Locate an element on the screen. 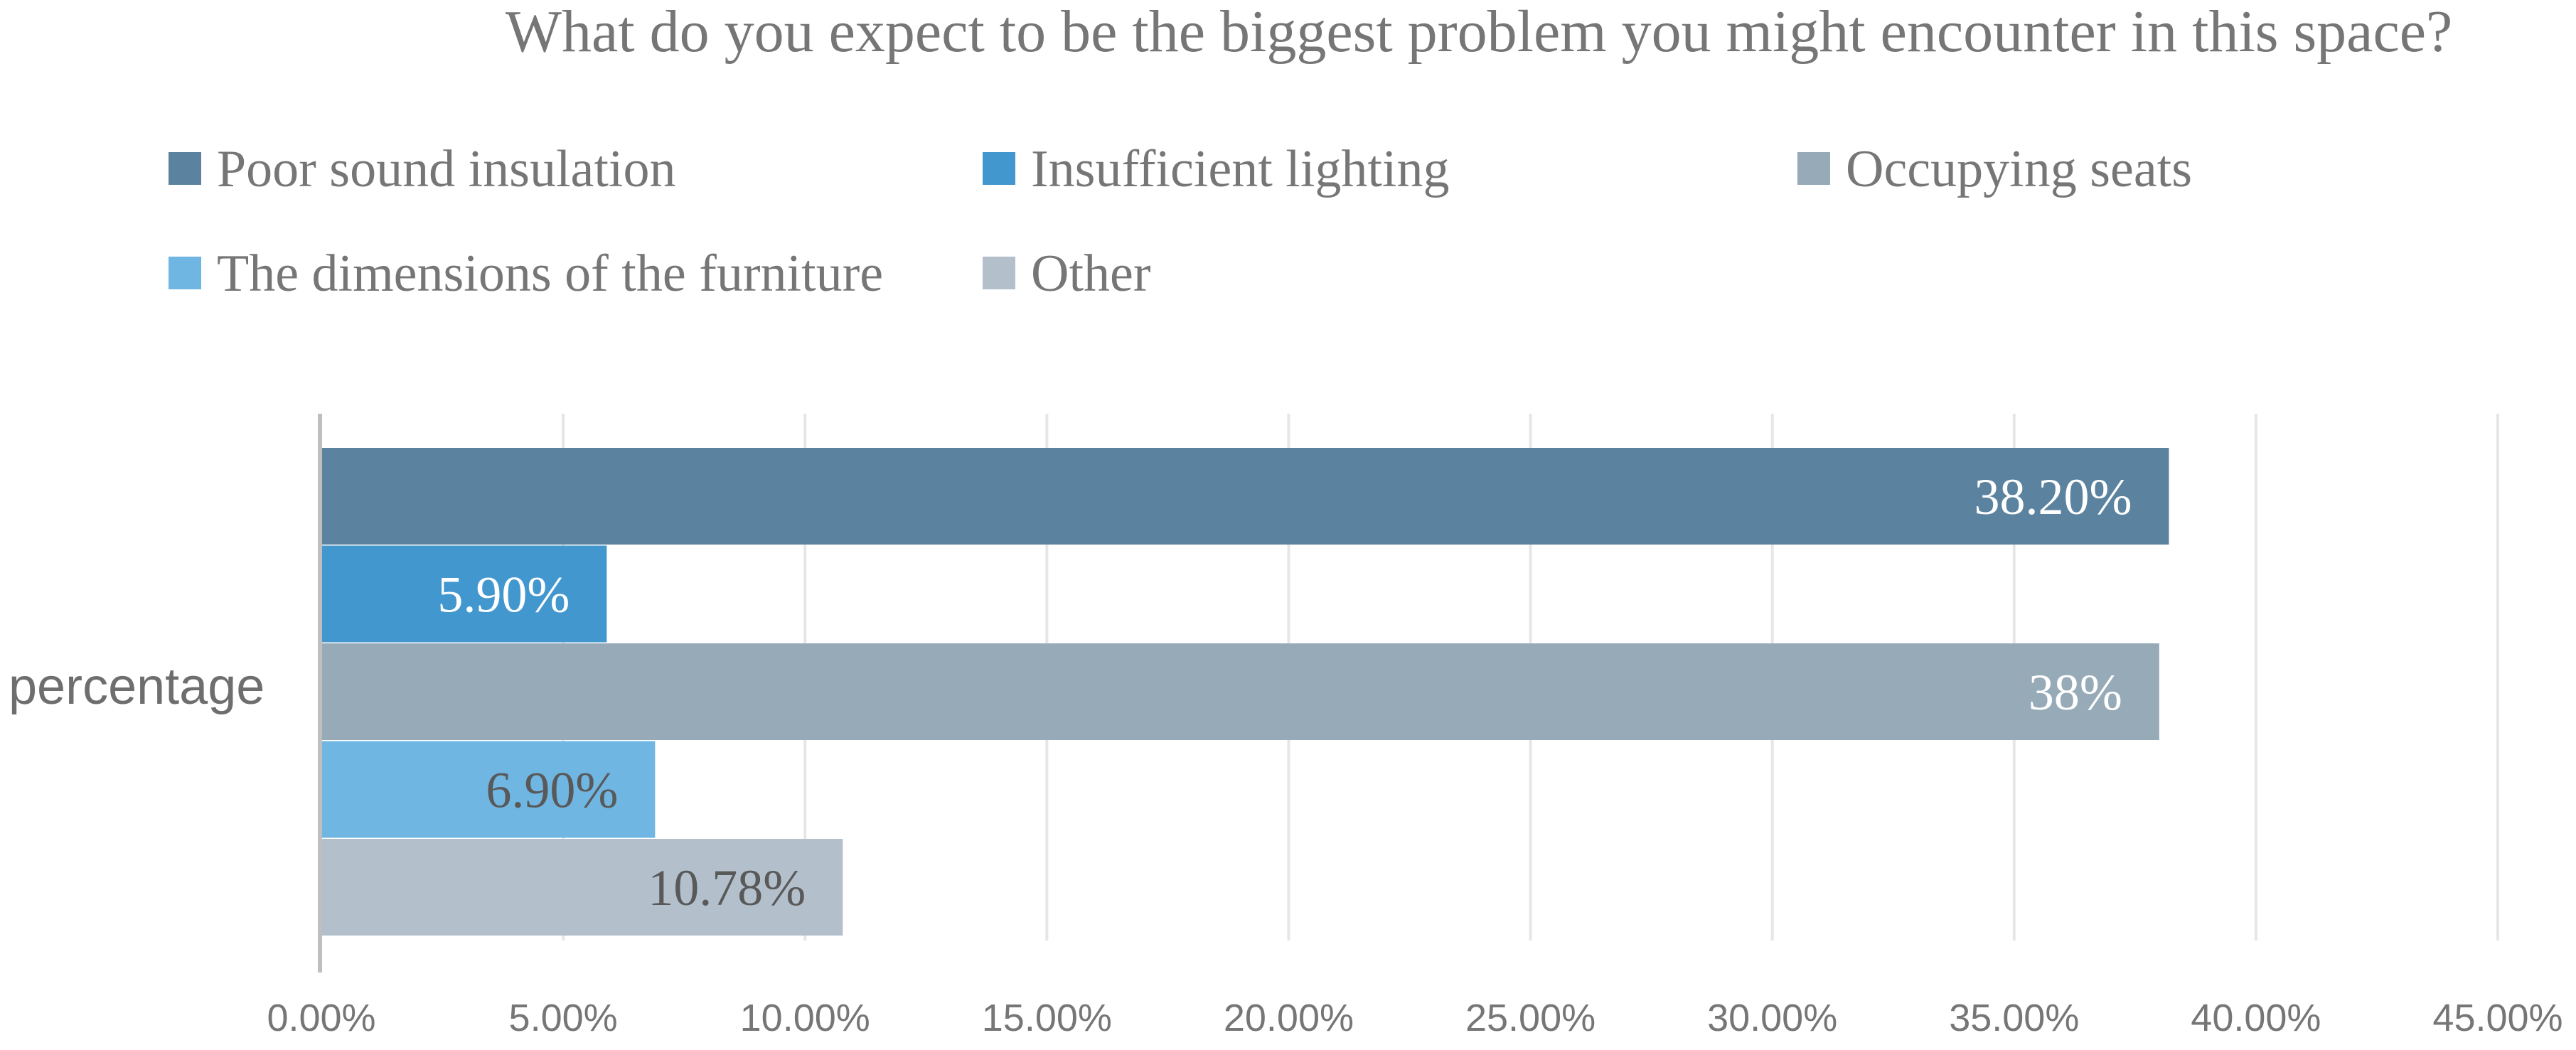 Image resolution: width=2576 pixels, height=1050 pixels. data-label: 5.90% is located at coordinates (503, 595).